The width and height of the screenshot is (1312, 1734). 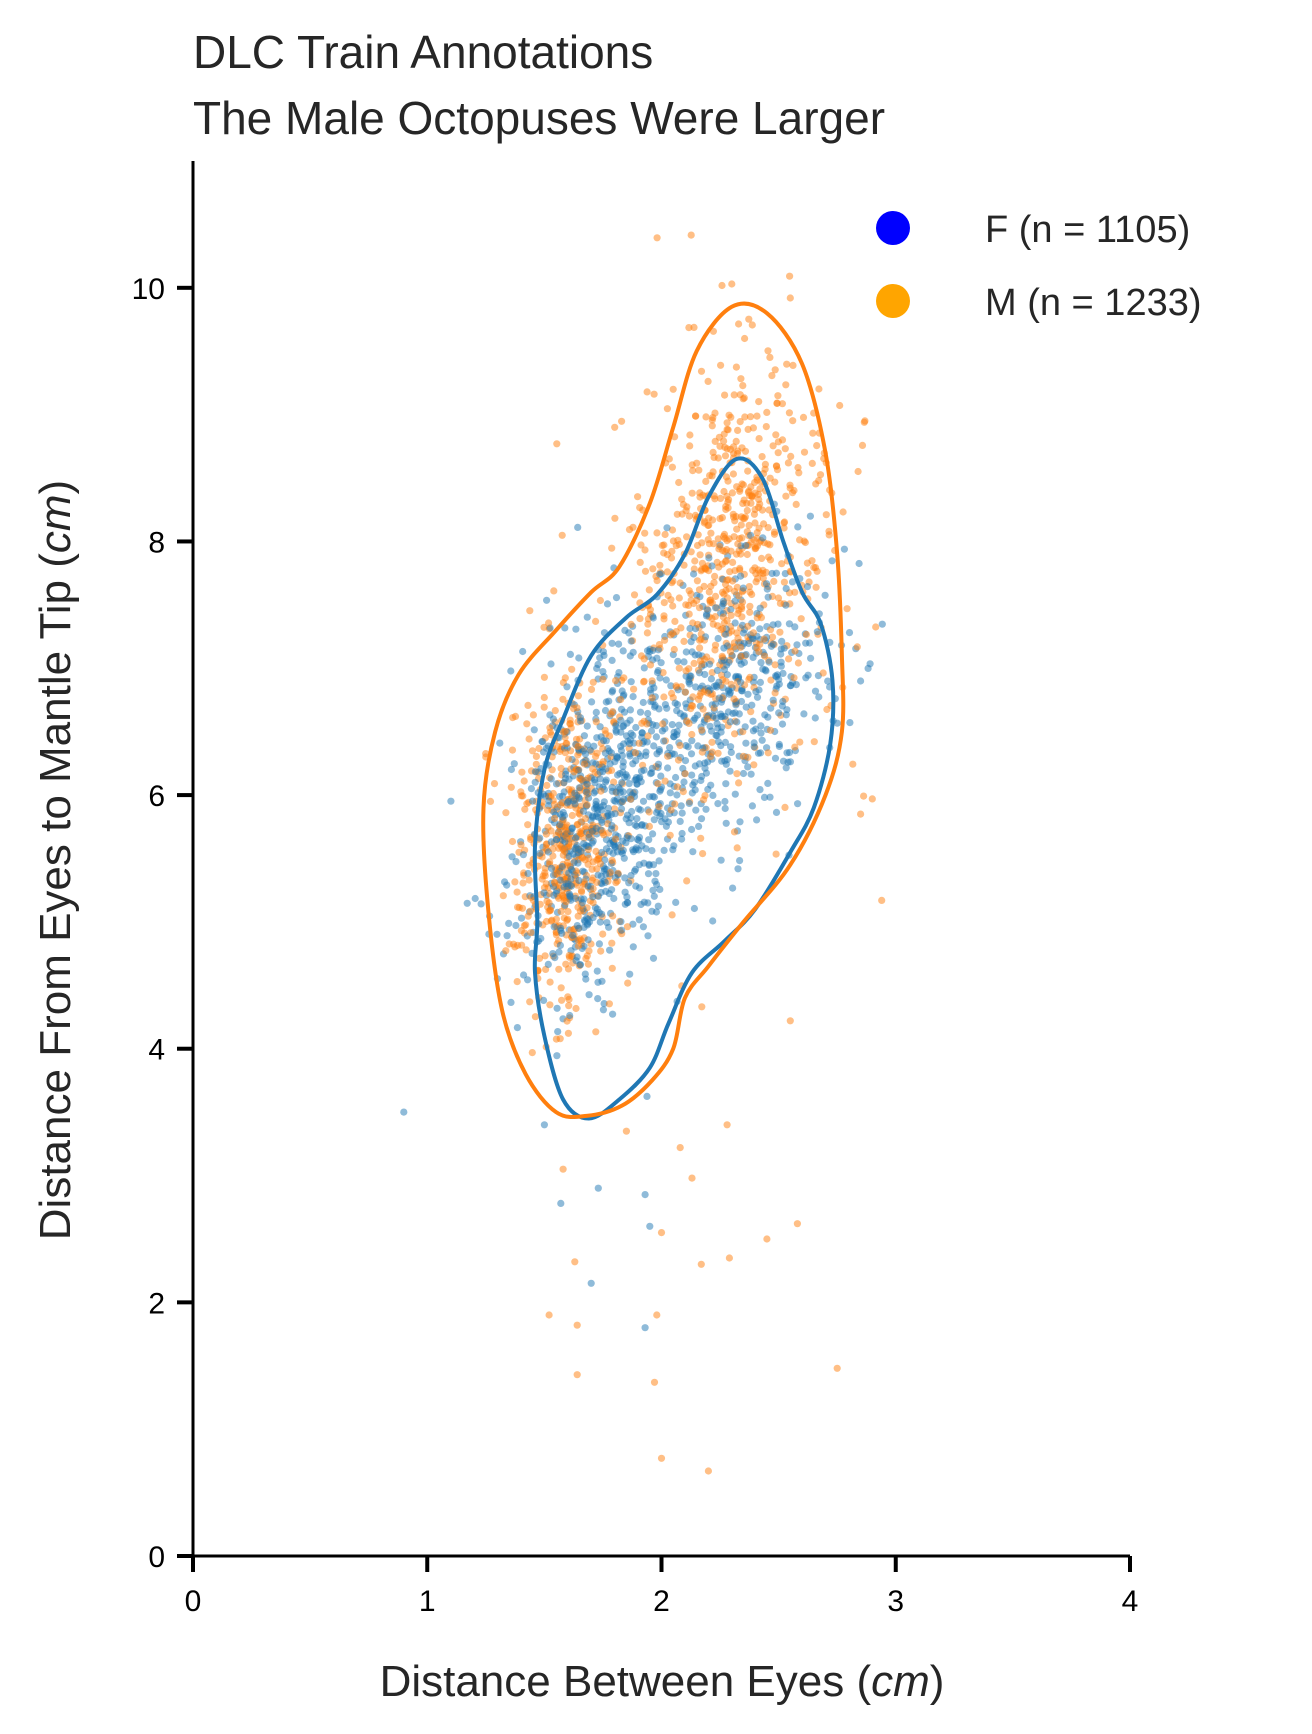 What do you see at coordinates (55, 896) in the screenshot?
I see `y-axis-label-text: Distance From Eyes to Mantle Tip (` at bounding box center [55, 896].